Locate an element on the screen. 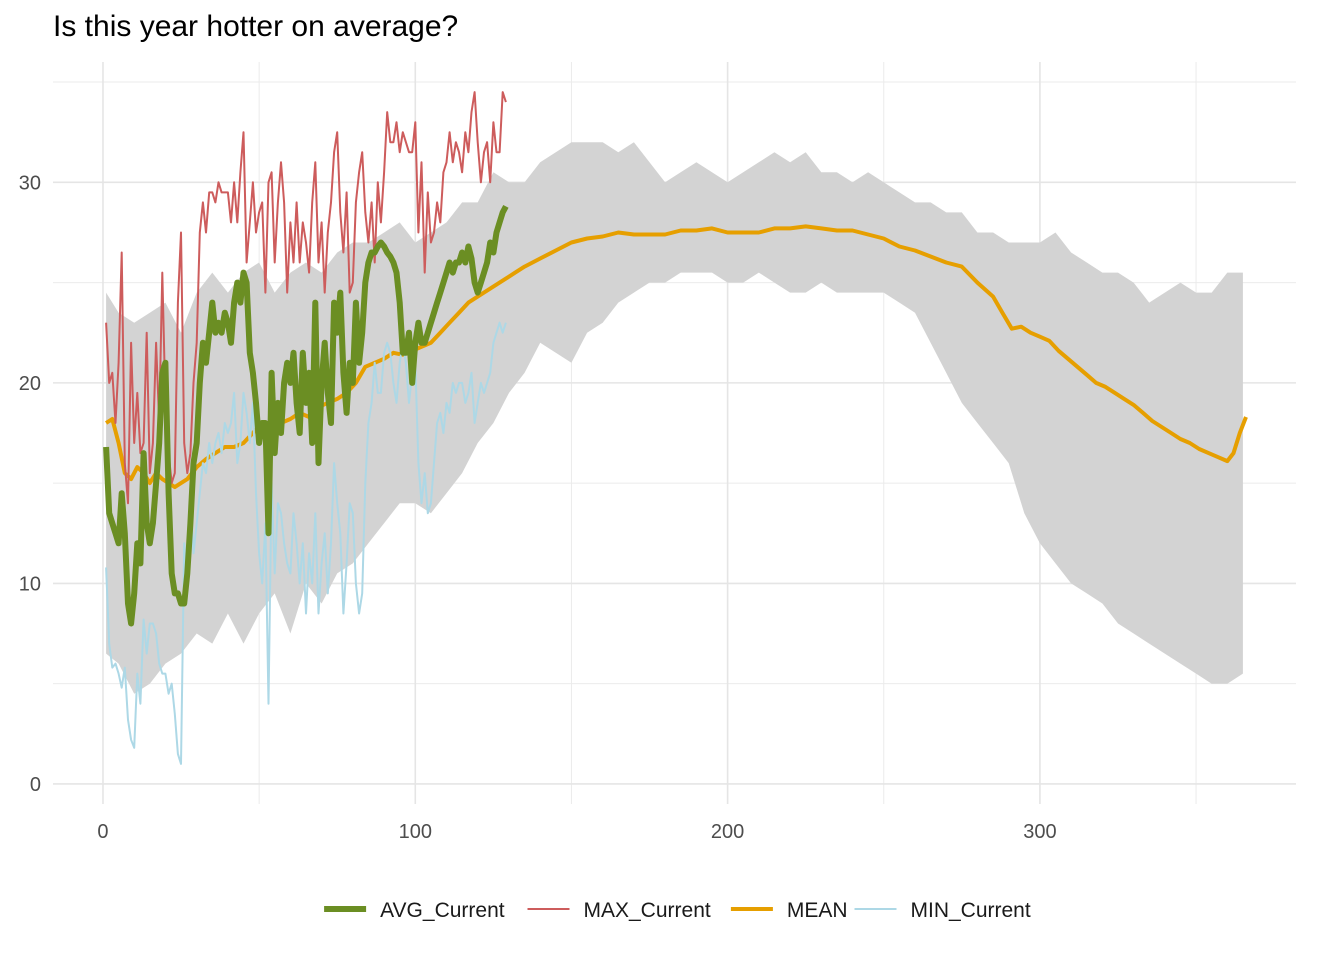  y-tick-label-0: 0 is located at coordinates (35, 785).